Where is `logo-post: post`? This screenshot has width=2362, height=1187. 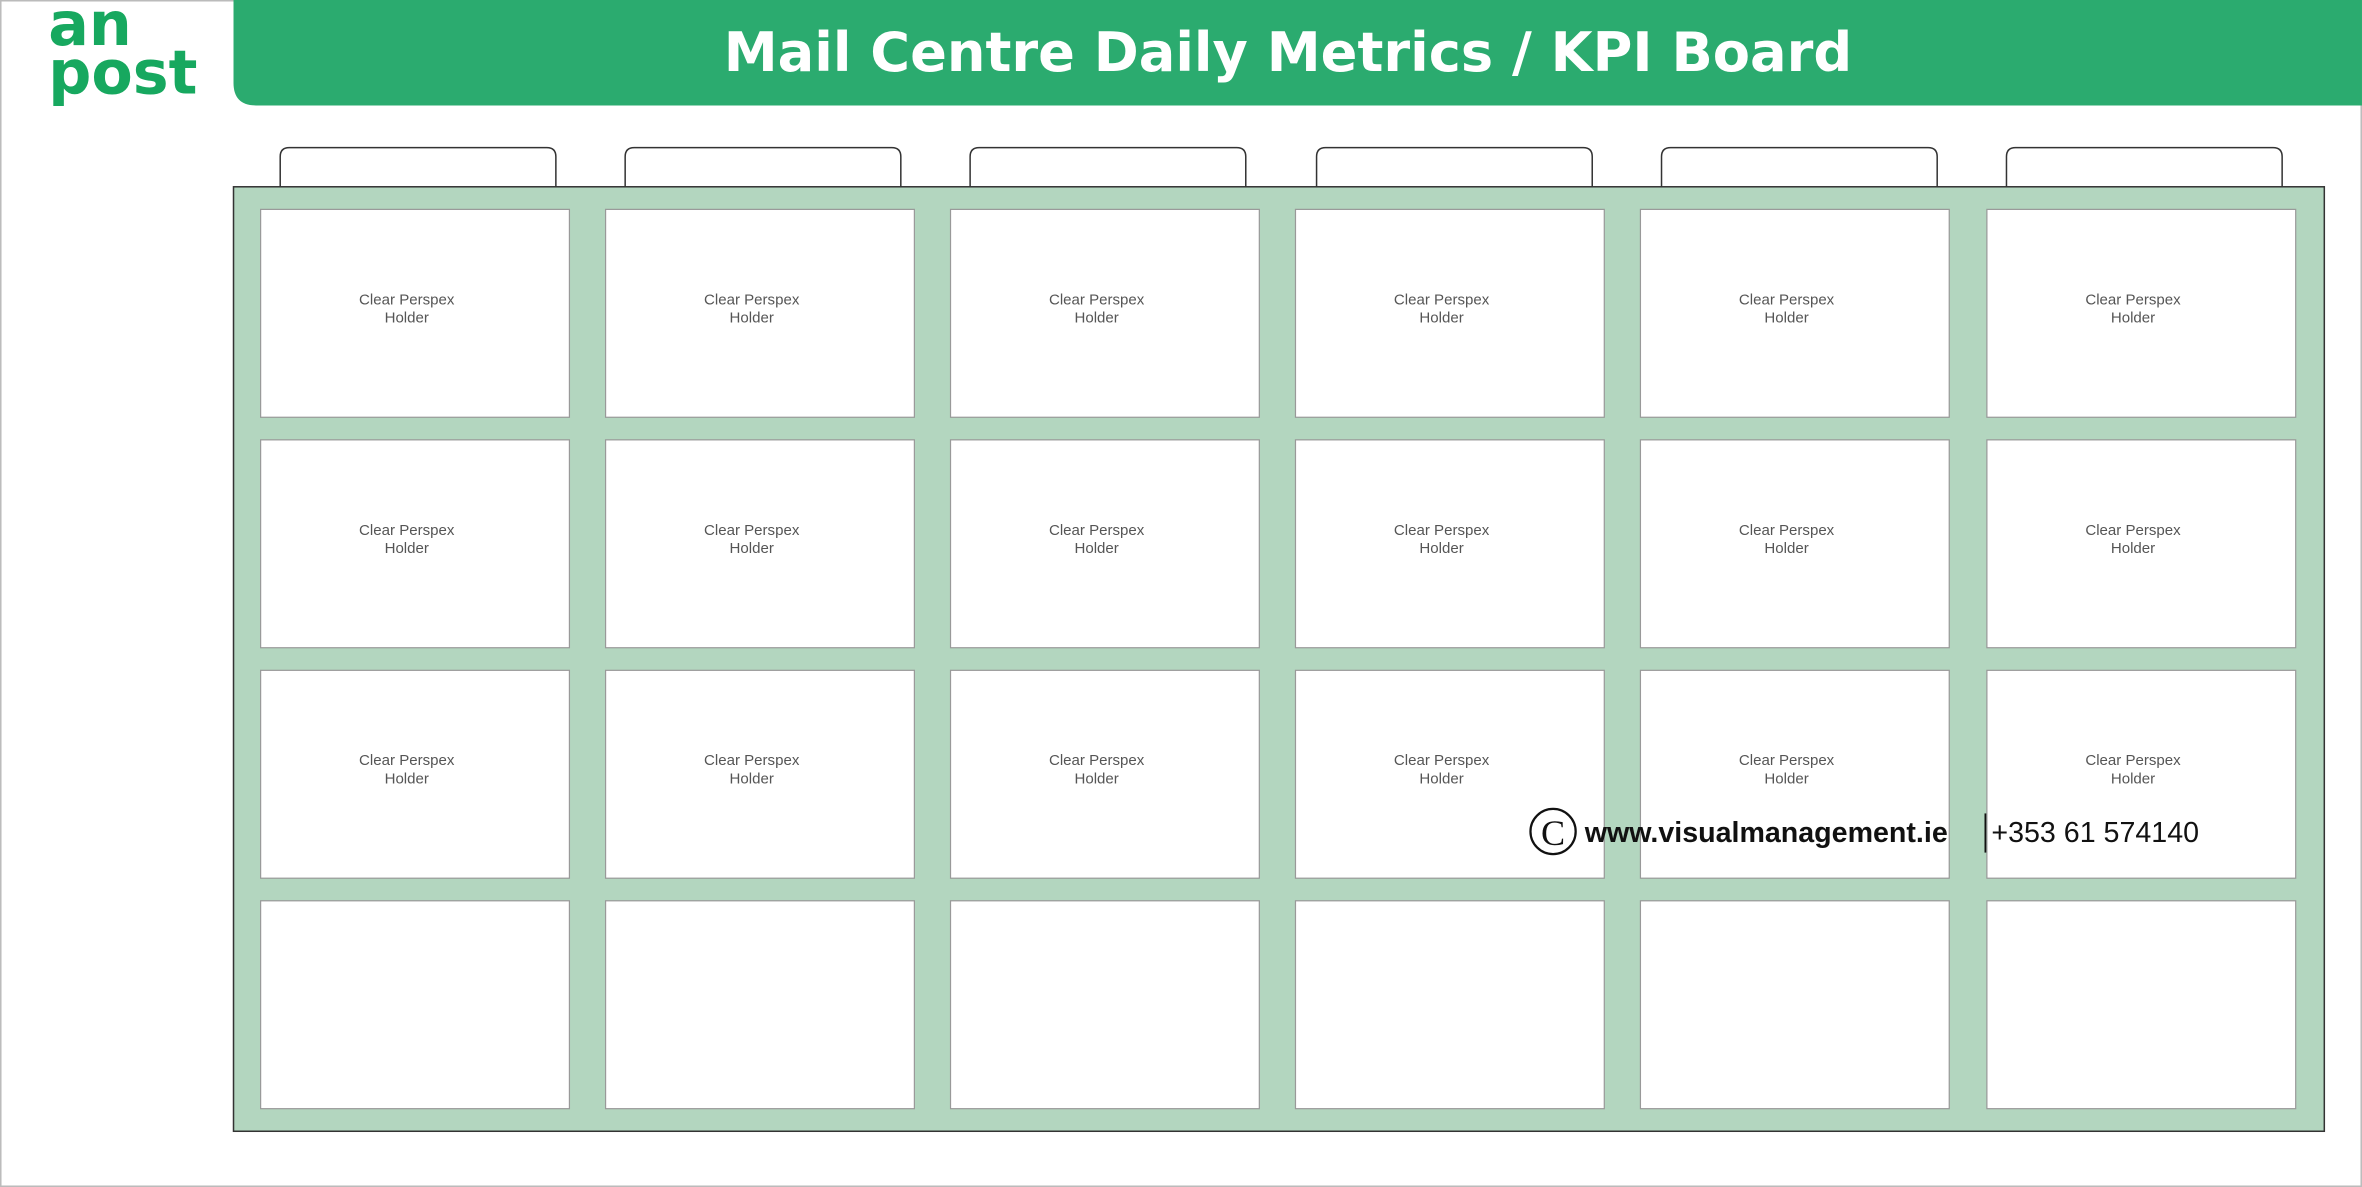
logo-post: post is located at coordinates (122, 73).